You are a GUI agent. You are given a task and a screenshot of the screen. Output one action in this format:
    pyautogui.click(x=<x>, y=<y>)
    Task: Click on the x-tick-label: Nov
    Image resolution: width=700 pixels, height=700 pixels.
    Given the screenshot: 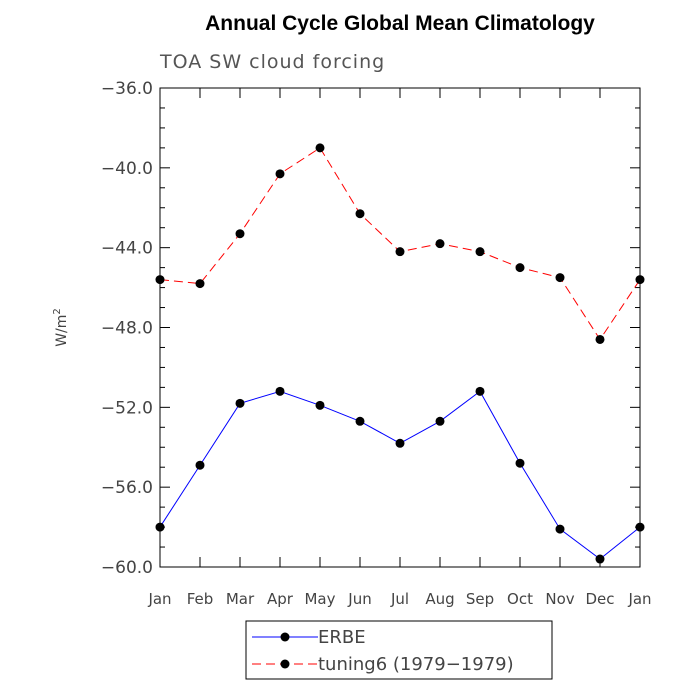 What is the action you would take?
    pyautogui.click(x=559, y=599)
    